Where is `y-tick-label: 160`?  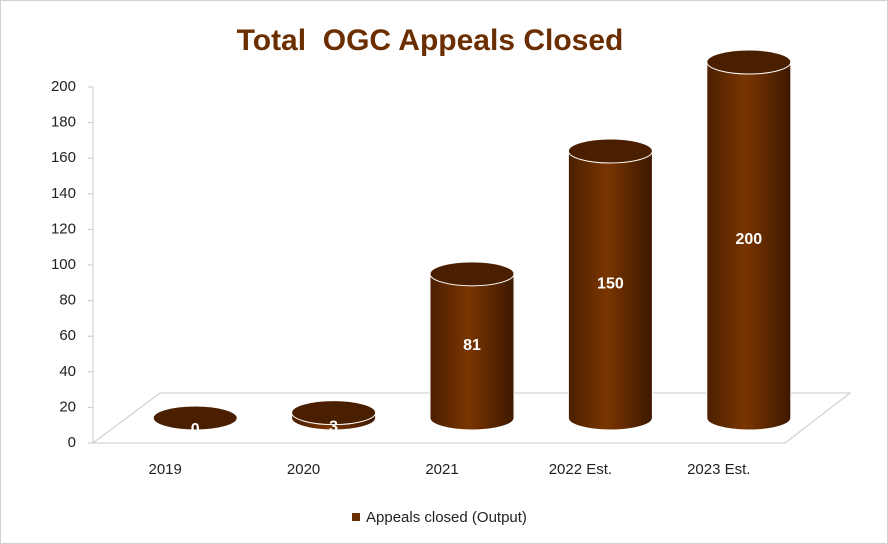 y-tick-label: 160 is located at coordinates (63, 157).